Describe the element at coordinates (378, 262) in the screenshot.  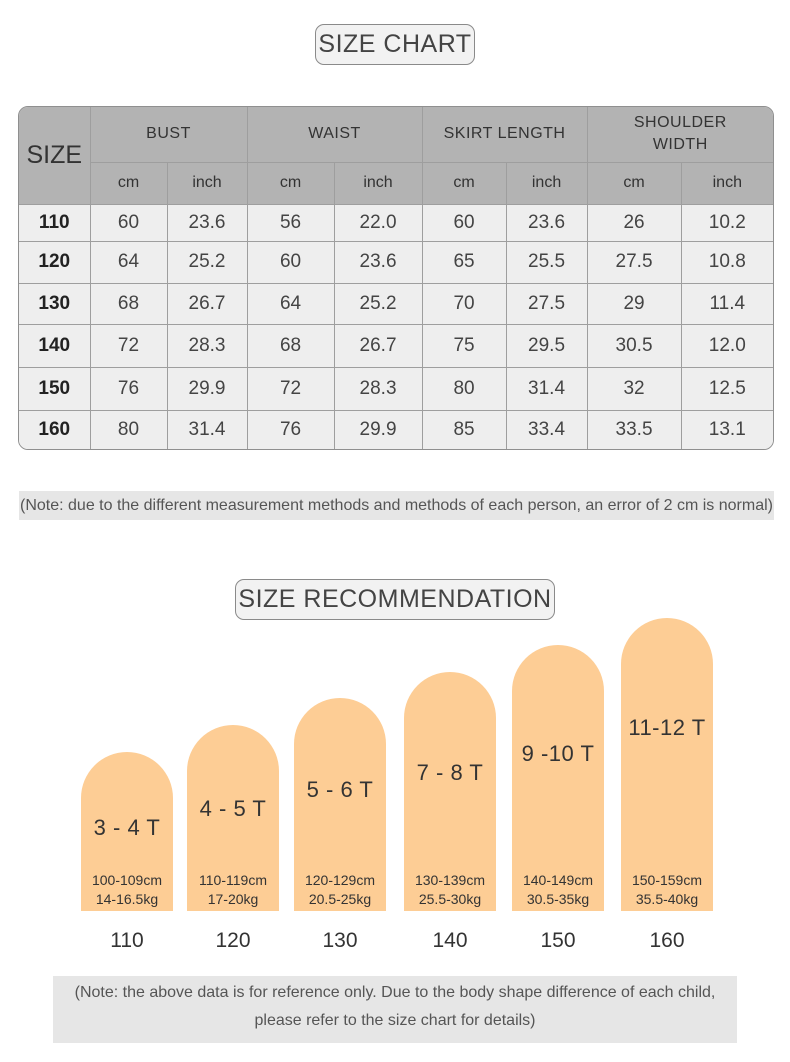
I see `cell-waist-inch: 23.6` at that location.